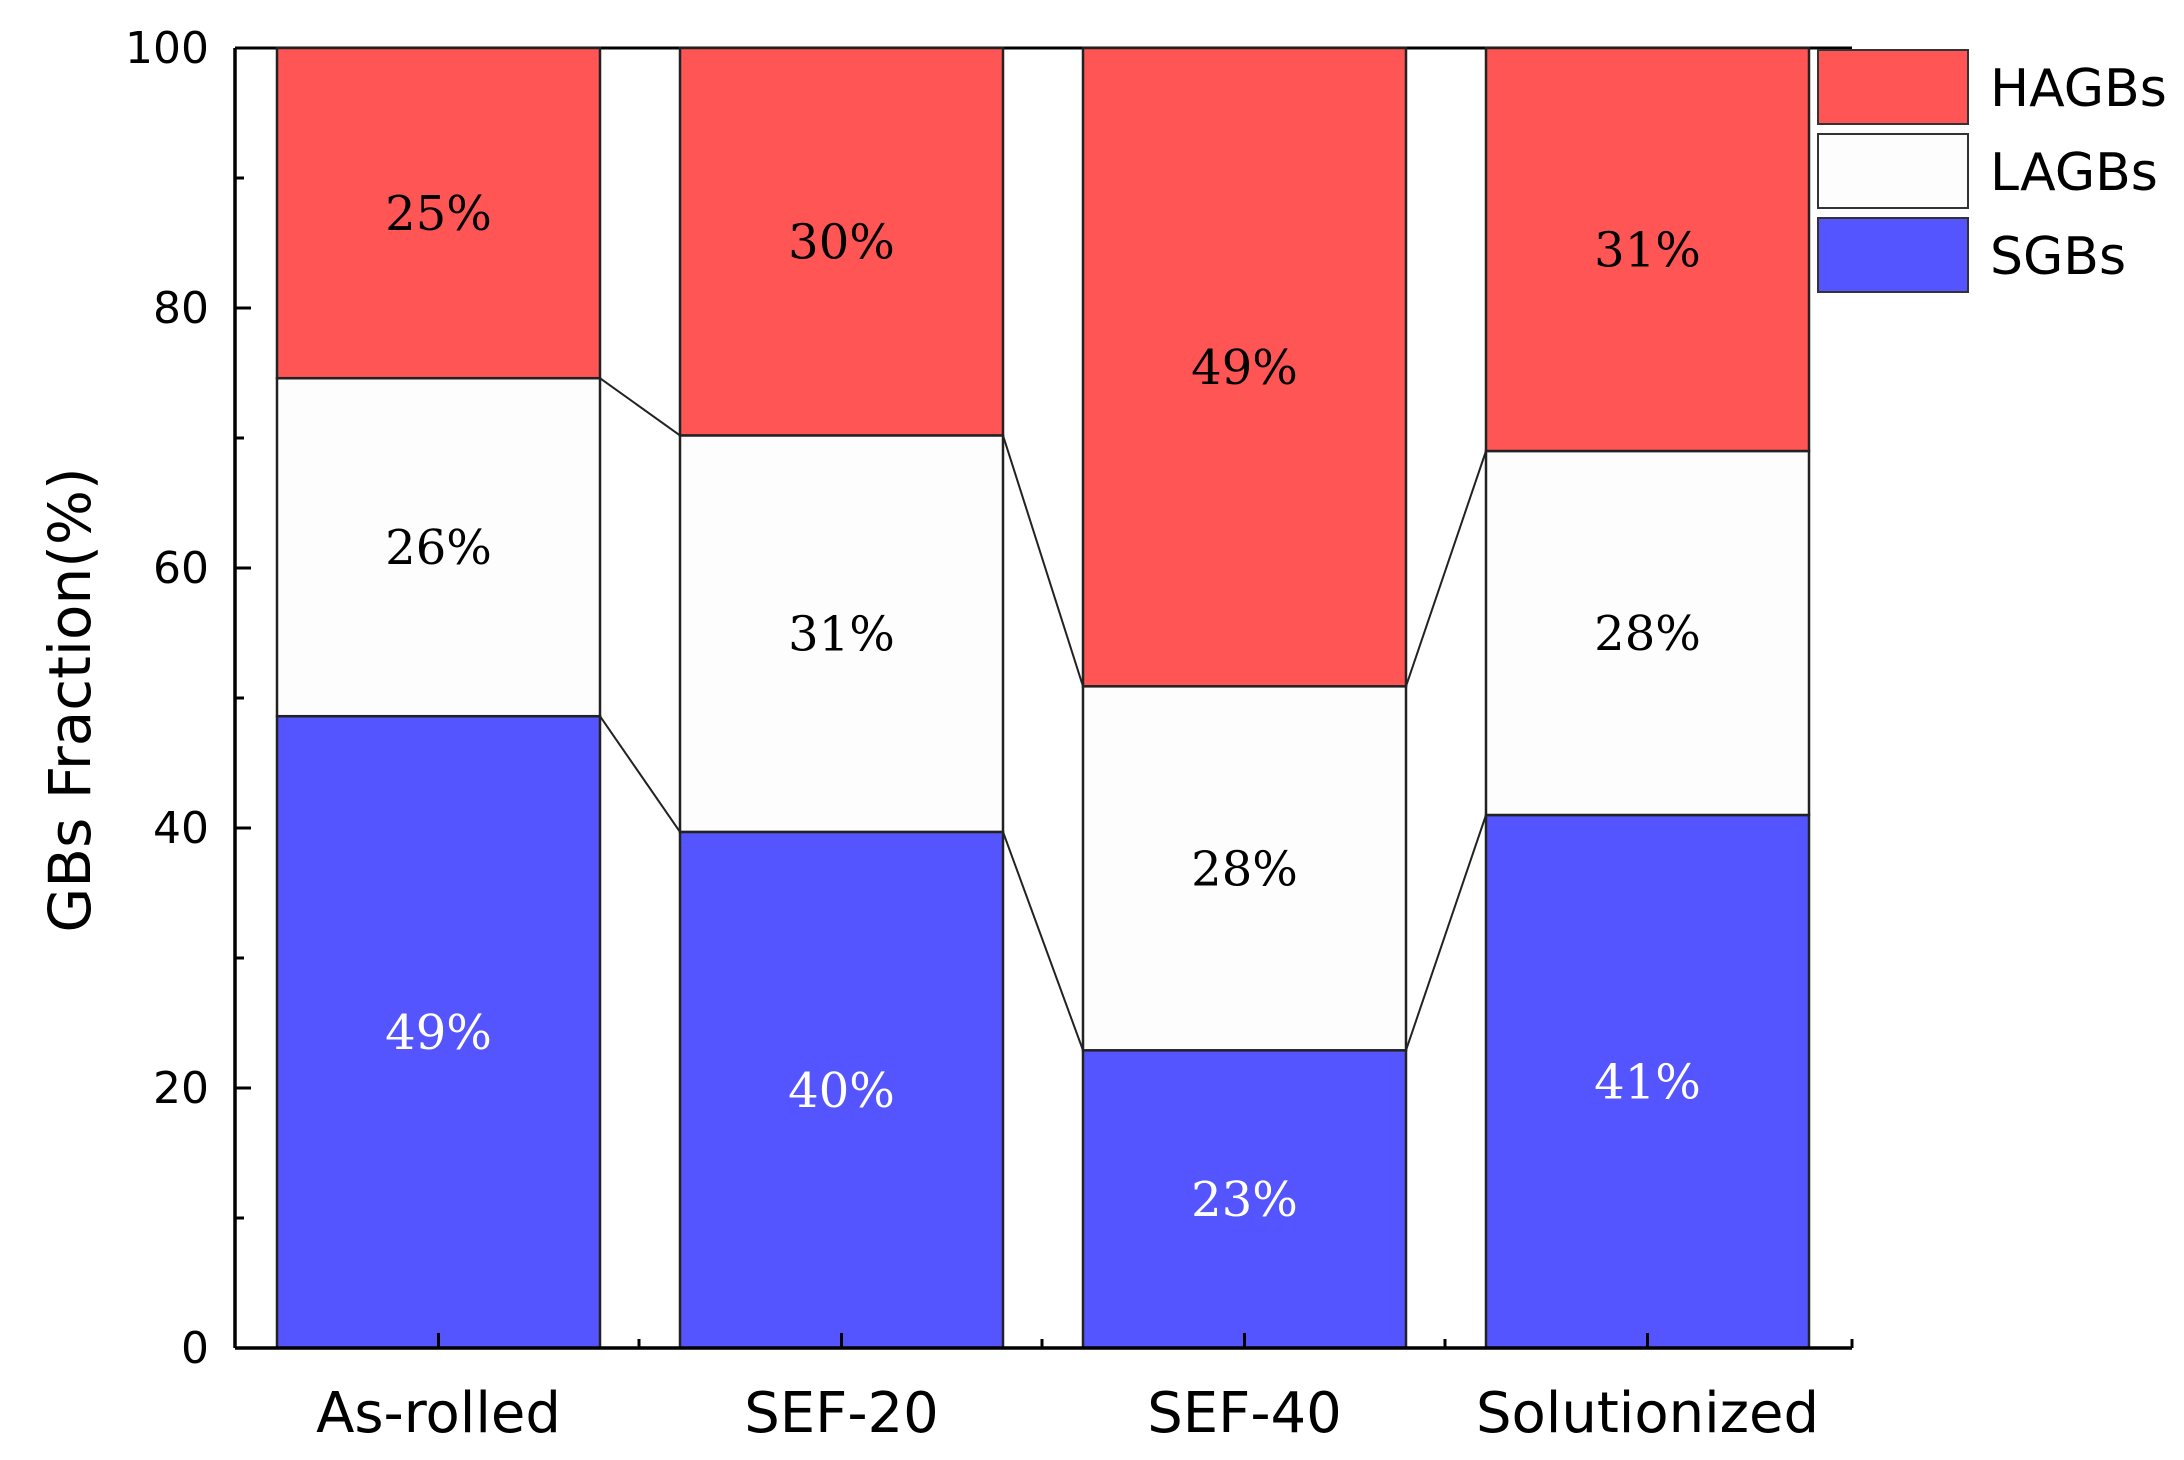  I want to click on legend-swatch-lagbs, so click(1893, 171).